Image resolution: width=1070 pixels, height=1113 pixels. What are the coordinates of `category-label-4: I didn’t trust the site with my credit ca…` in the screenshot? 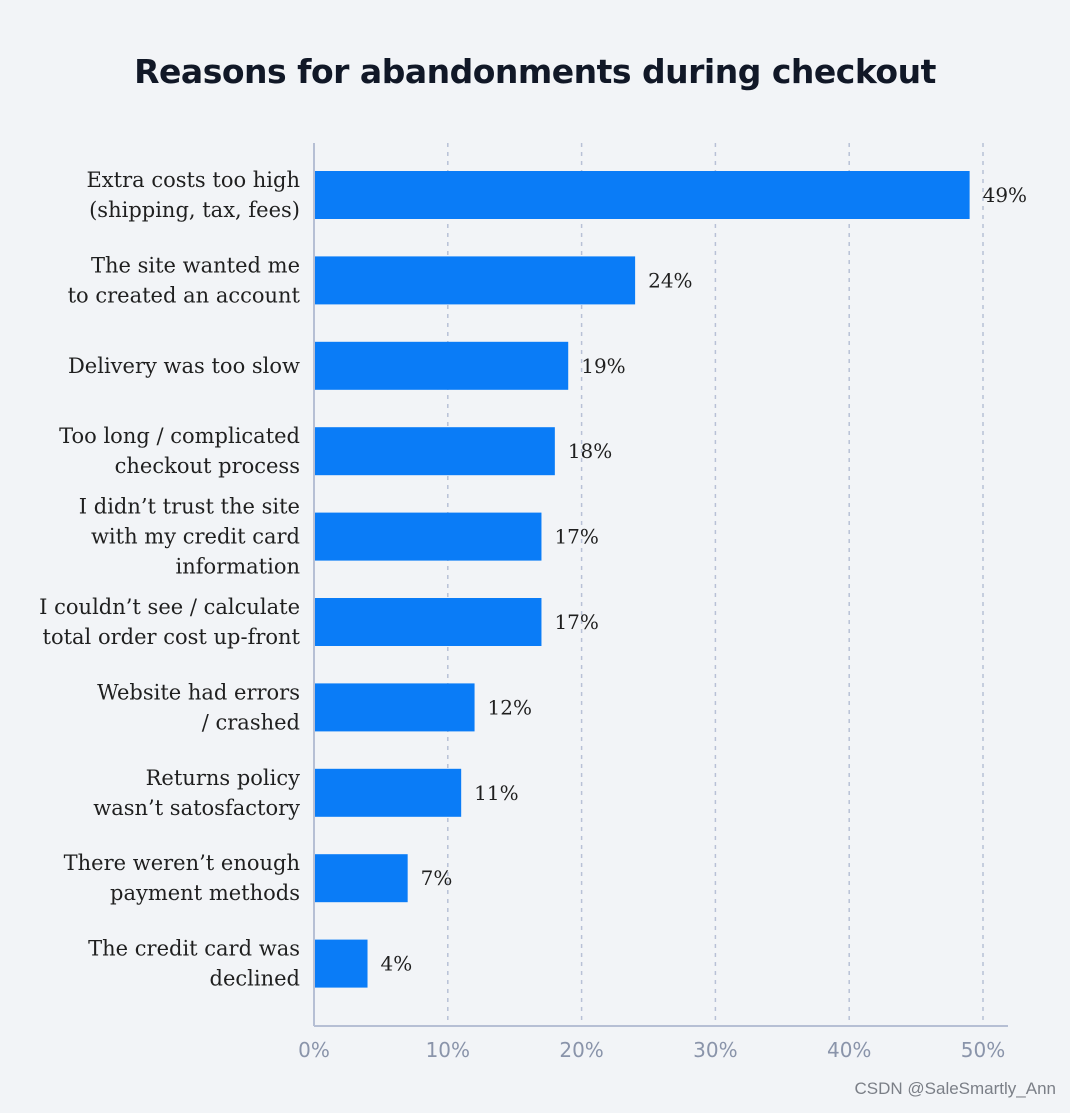 It's located at (189, 537).